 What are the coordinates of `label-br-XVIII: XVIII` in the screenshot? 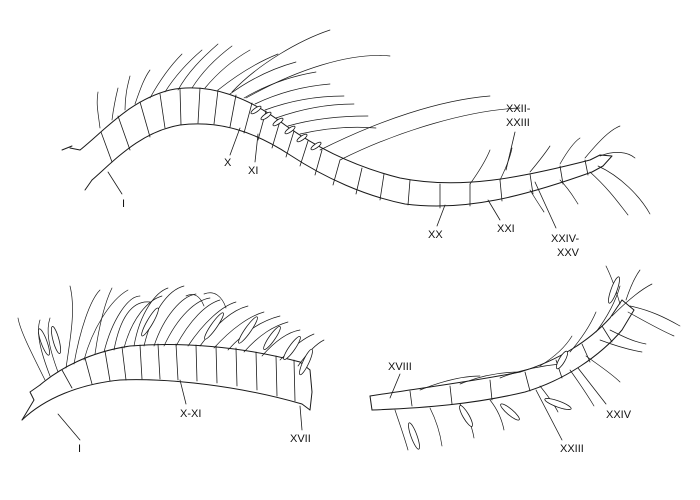 It's located at (400, 367).